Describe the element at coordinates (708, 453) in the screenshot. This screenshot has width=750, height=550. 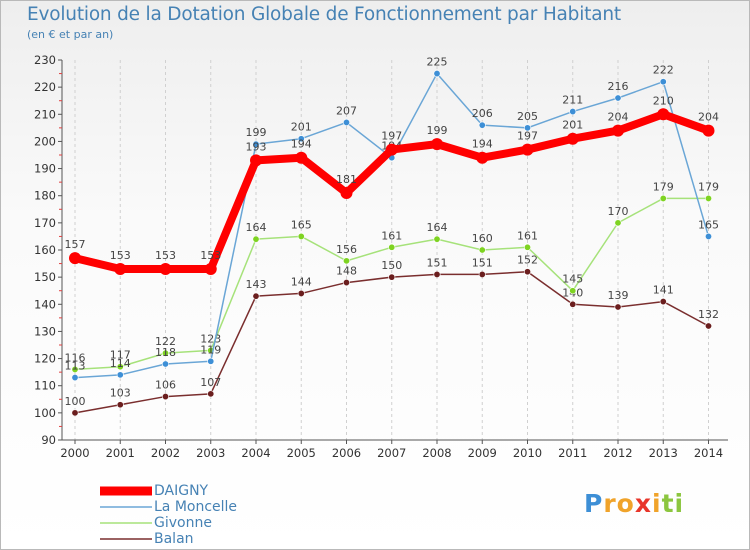
I see `x-tick-label: 2014` at that location.